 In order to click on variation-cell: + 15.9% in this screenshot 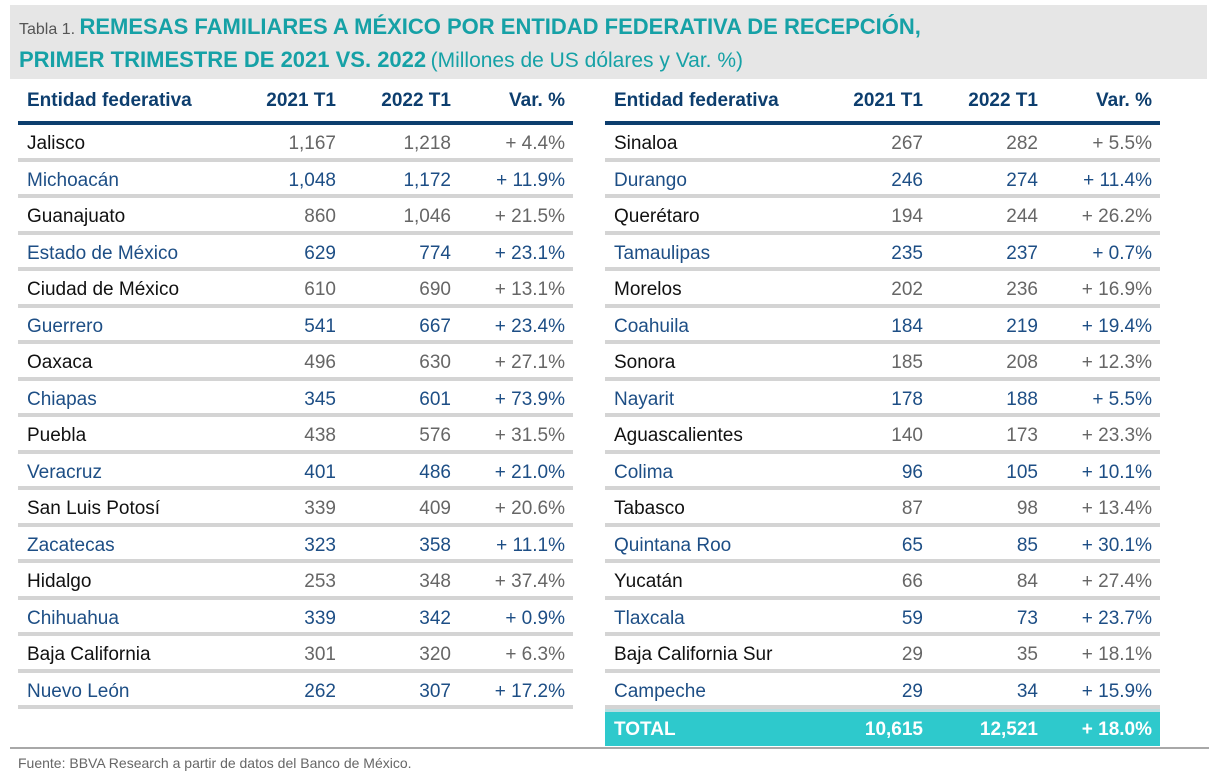, I will do `click(1116, 691)`.